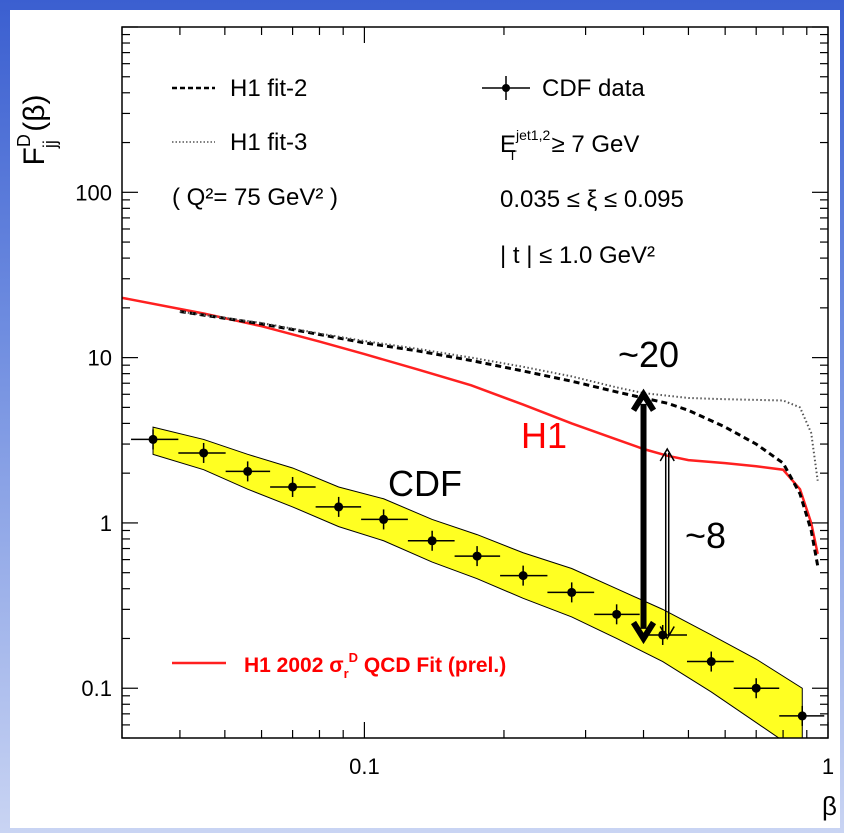 The image size is (844, 833). What do you see at coordinates (592, 144) in the screenshot?
I see `legend-et-rest: ≥ 7 GeV` at bounding box center [592, 144].